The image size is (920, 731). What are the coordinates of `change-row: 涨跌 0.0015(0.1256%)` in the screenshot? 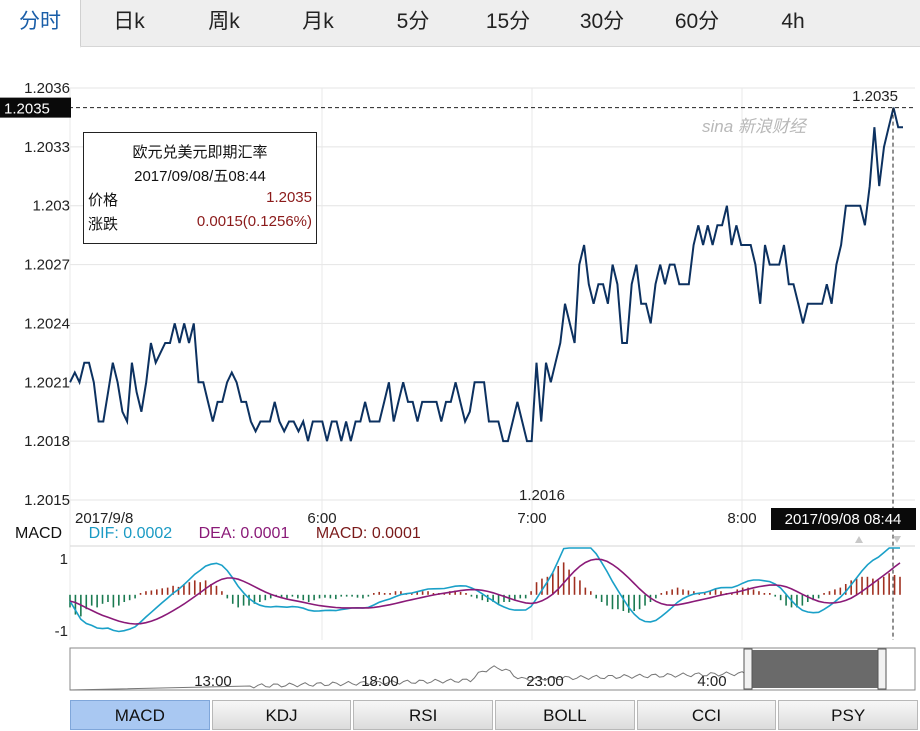 It's located at (200, 223).